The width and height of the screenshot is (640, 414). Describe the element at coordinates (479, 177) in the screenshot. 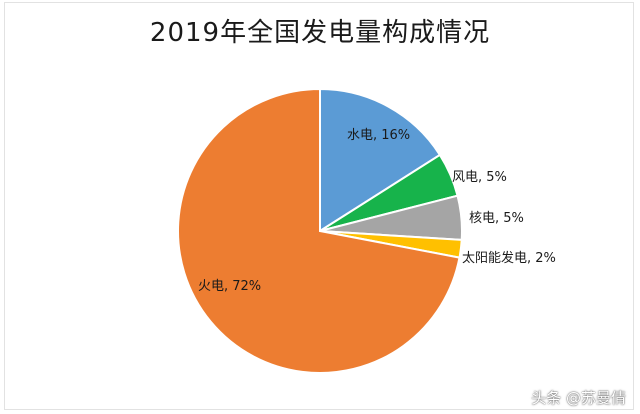

I see `pie-label-2: 风电, 5%` at that location.